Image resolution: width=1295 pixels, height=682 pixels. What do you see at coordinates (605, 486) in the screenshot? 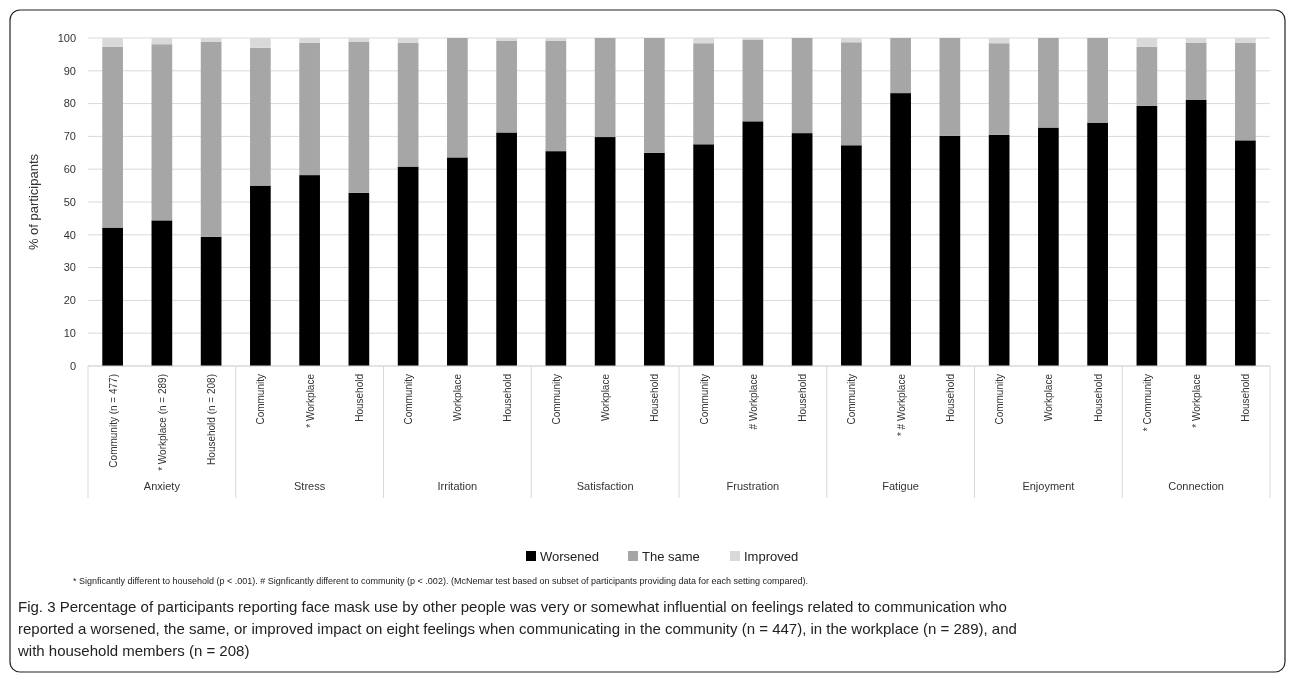
I see `text: Satisfaction` at bounding box center [605, 486].